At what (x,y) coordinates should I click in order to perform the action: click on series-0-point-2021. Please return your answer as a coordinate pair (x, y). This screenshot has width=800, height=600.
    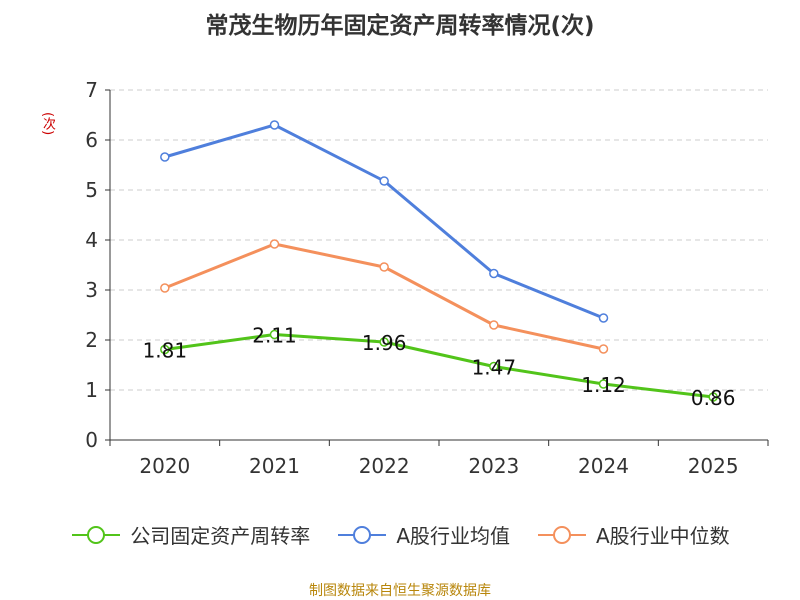
    Looking at the image, I should click on (274, 334).